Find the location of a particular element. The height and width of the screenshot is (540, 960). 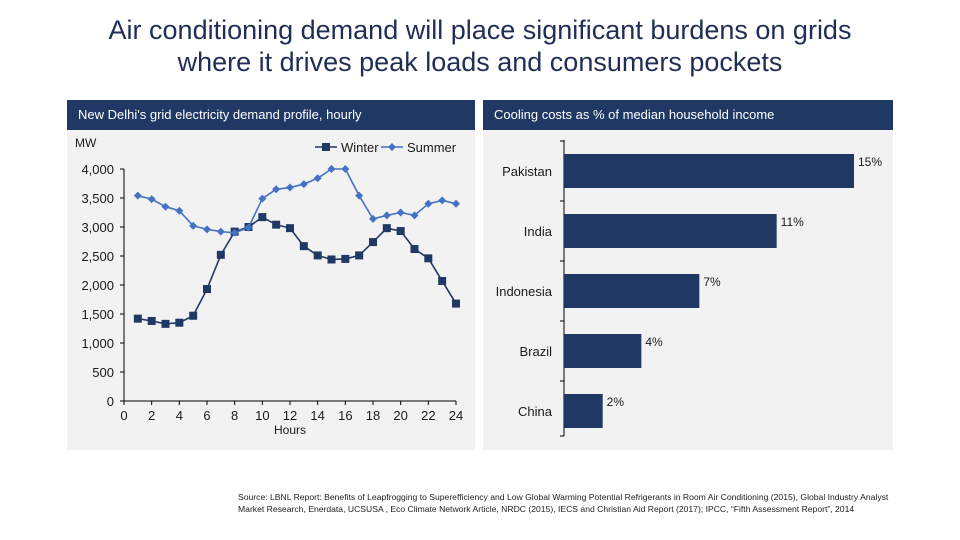

category-label: Indonesia is located at coordinates (524, 291).